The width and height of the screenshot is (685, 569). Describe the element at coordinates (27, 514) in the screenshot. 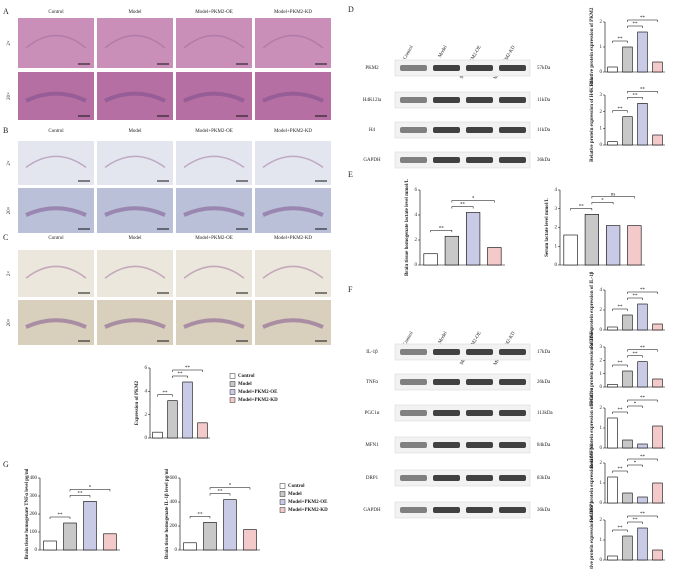

I see `y-axis-label: Brain tissue homogenate TNFα level pg/ml` at that location.